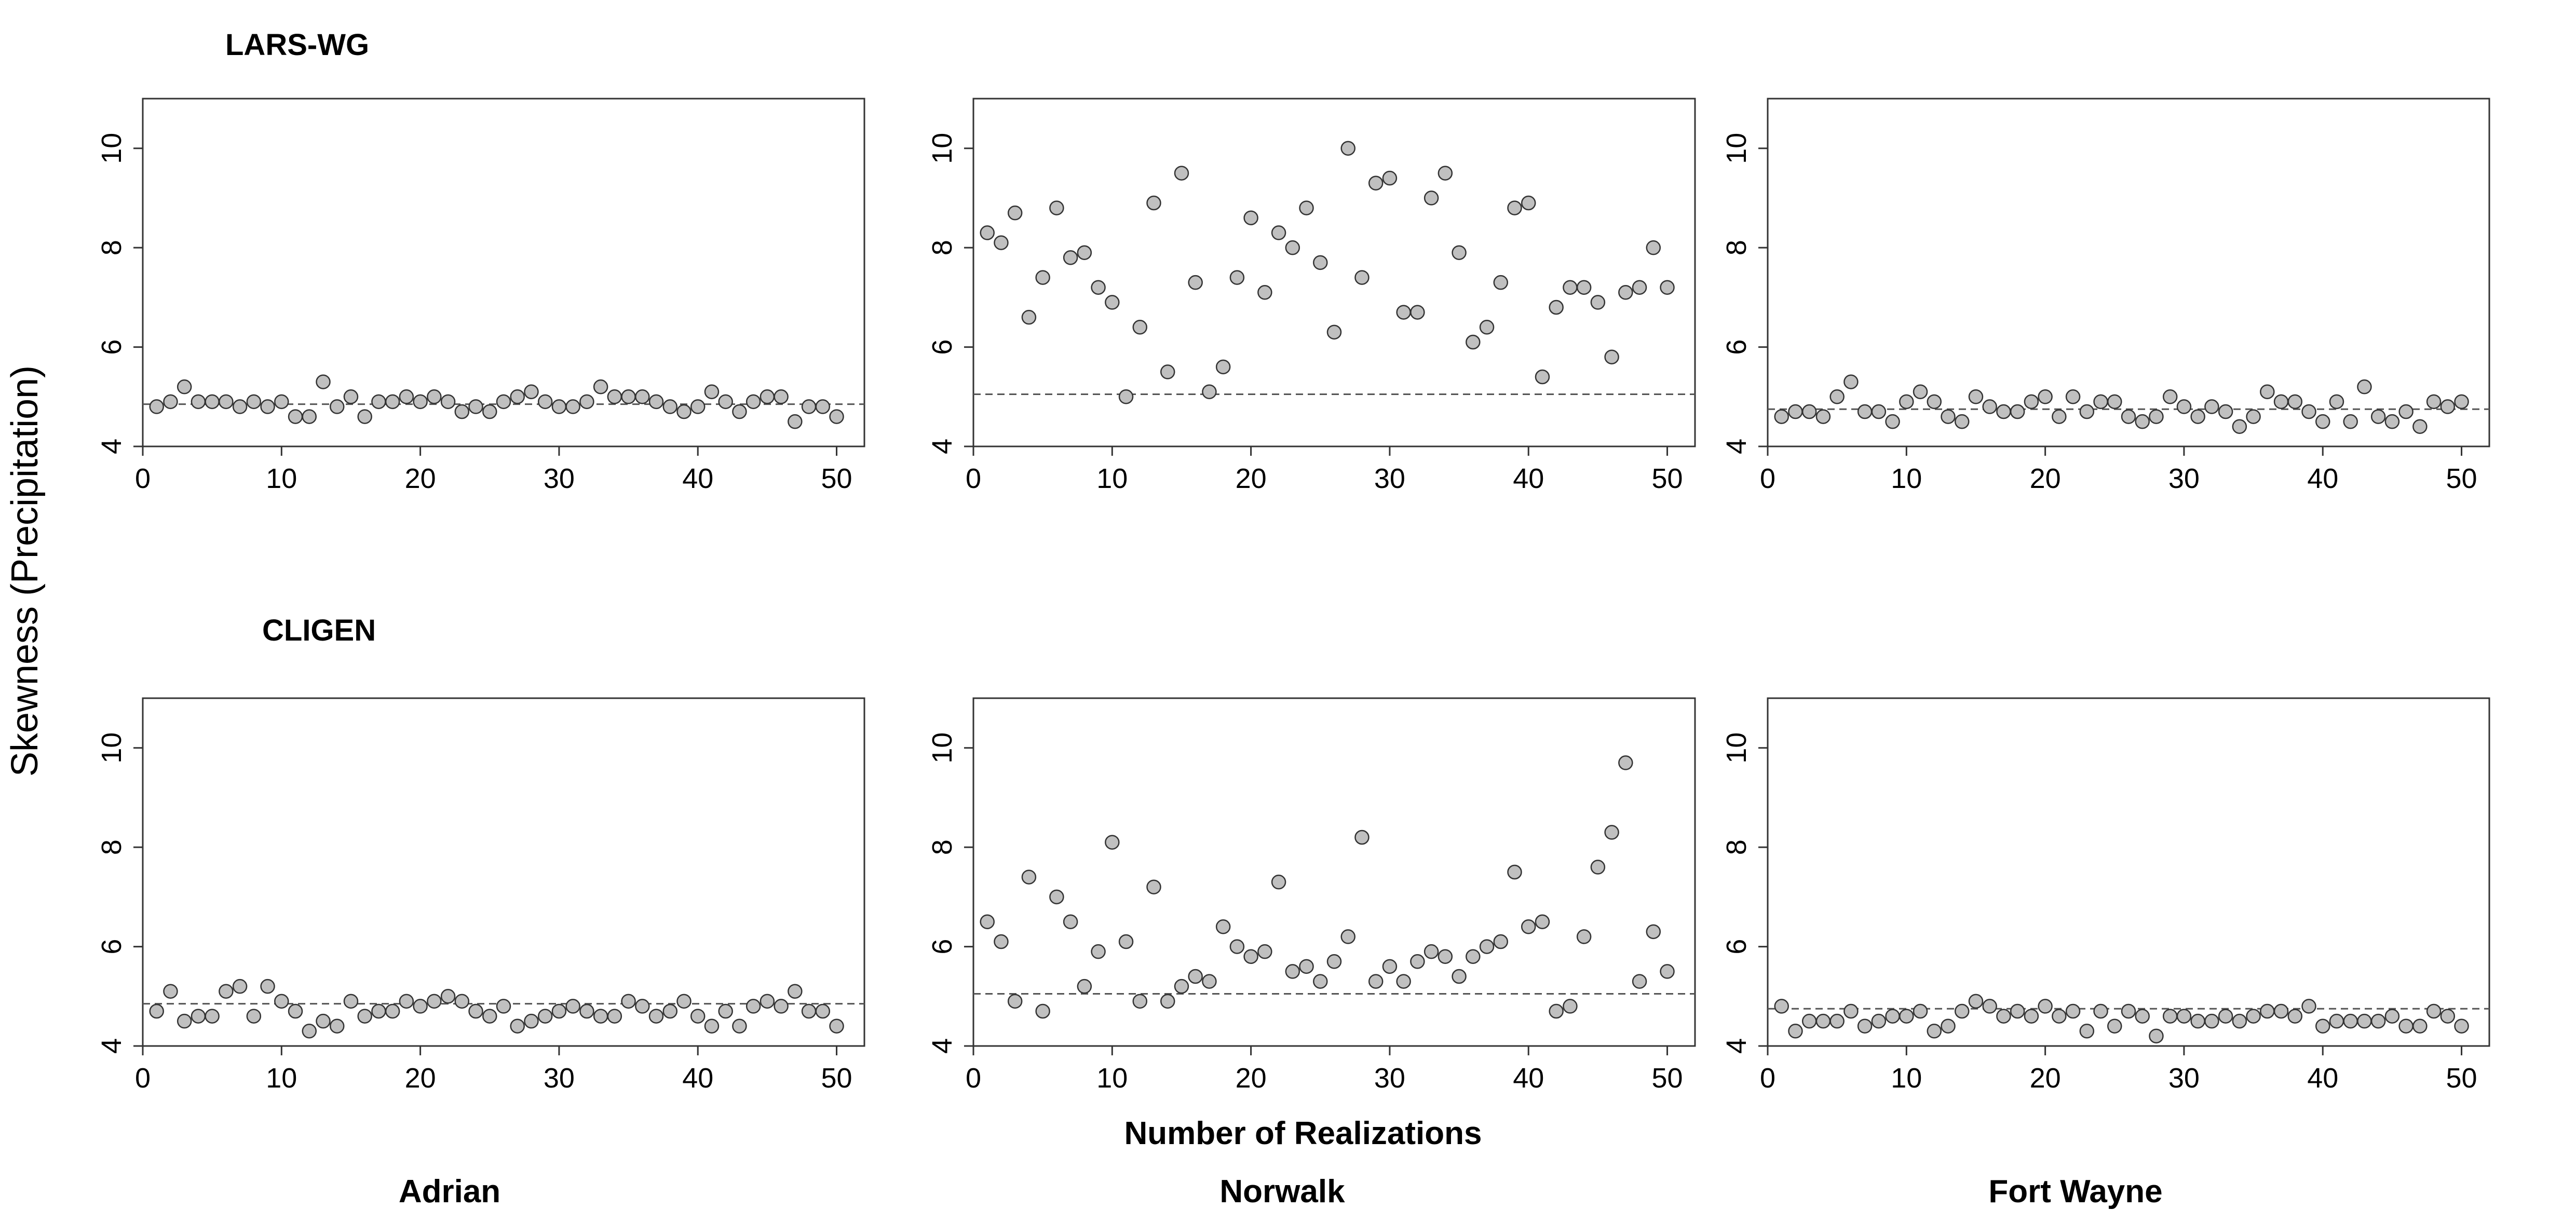  I want to click on y-tick-label: 4, so click(111, 1046).